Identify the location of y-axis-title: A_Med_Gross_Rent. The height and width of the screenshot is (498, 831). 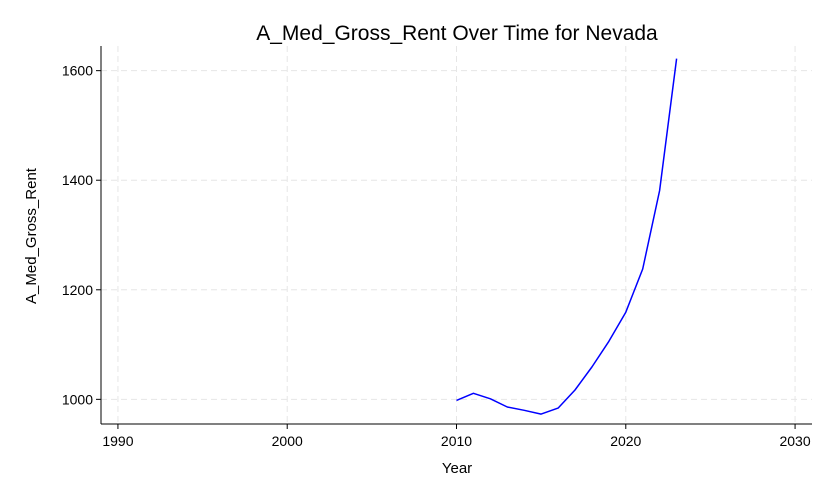
(31, 235).